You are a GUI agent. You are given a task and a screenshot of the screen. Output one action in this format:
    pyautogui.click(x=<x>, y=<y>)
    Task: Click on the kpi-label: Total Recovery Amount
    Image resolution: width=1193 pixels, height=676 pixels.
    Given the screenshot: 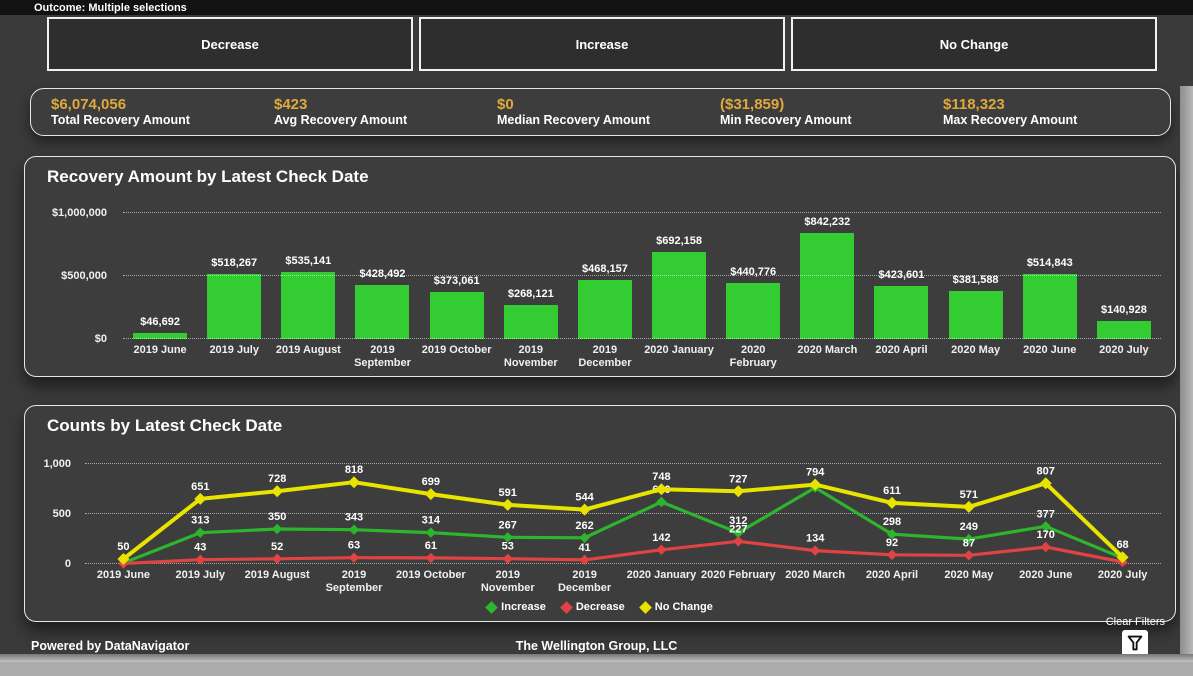 What is the action you would take?
    pyautogui.click(x=120, y=120)
    